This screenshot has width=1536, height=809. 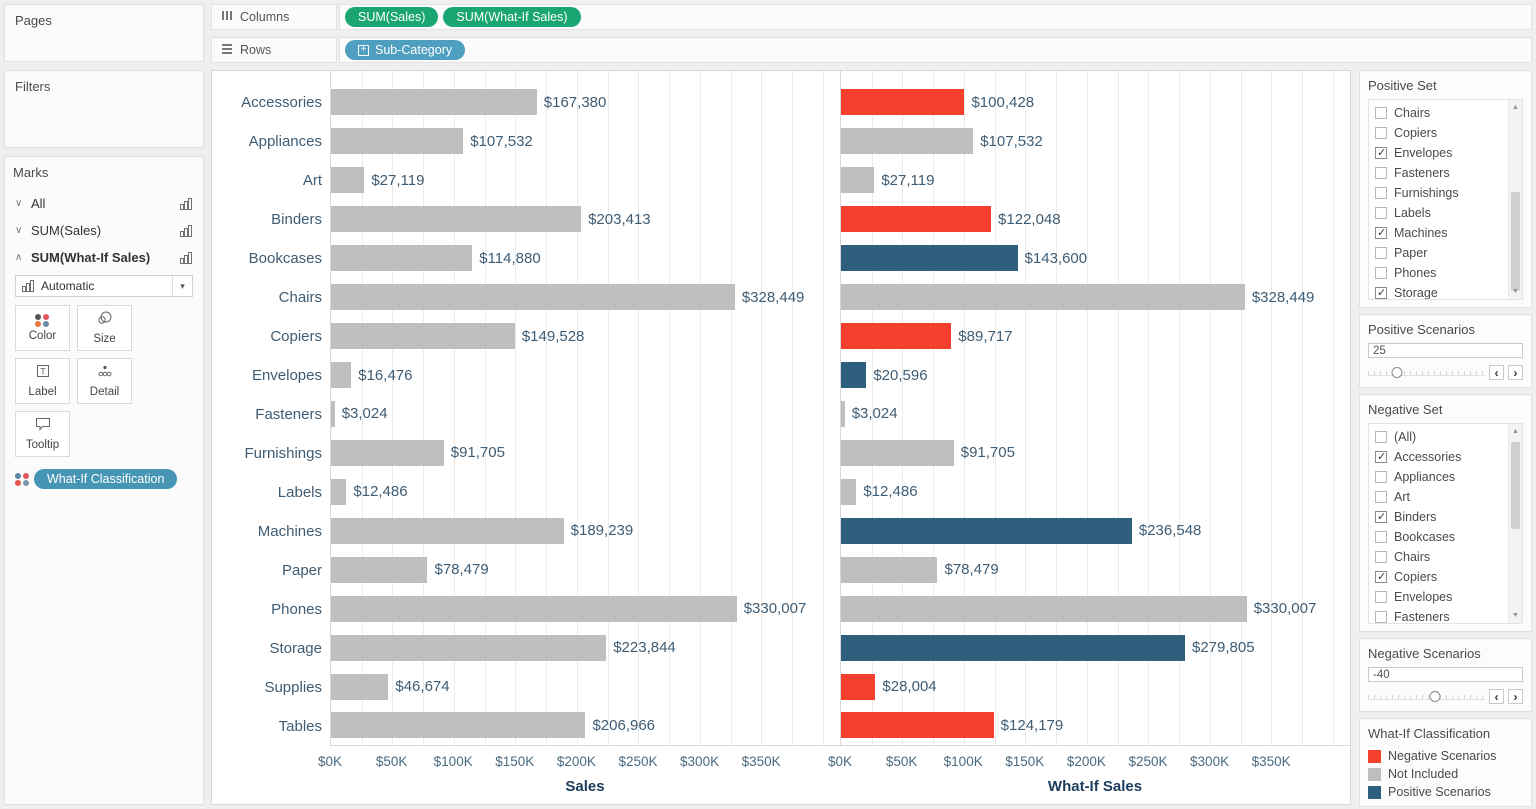 I want to click on pages-shelf: Pages, so click(x=104, y=33).